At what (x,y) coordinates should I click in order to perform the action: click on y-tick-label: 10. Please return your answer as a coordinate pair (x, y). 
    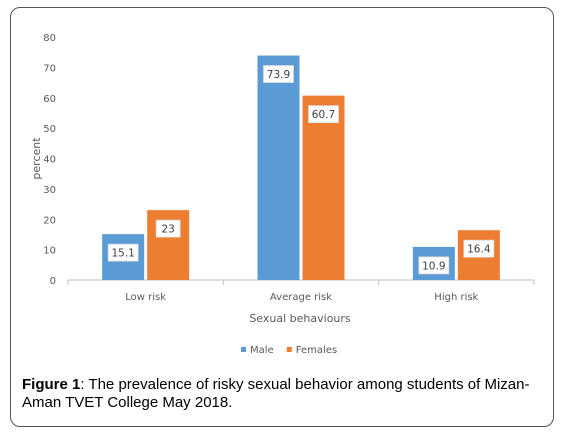
    Looking at the image, I should click on (49, 251).